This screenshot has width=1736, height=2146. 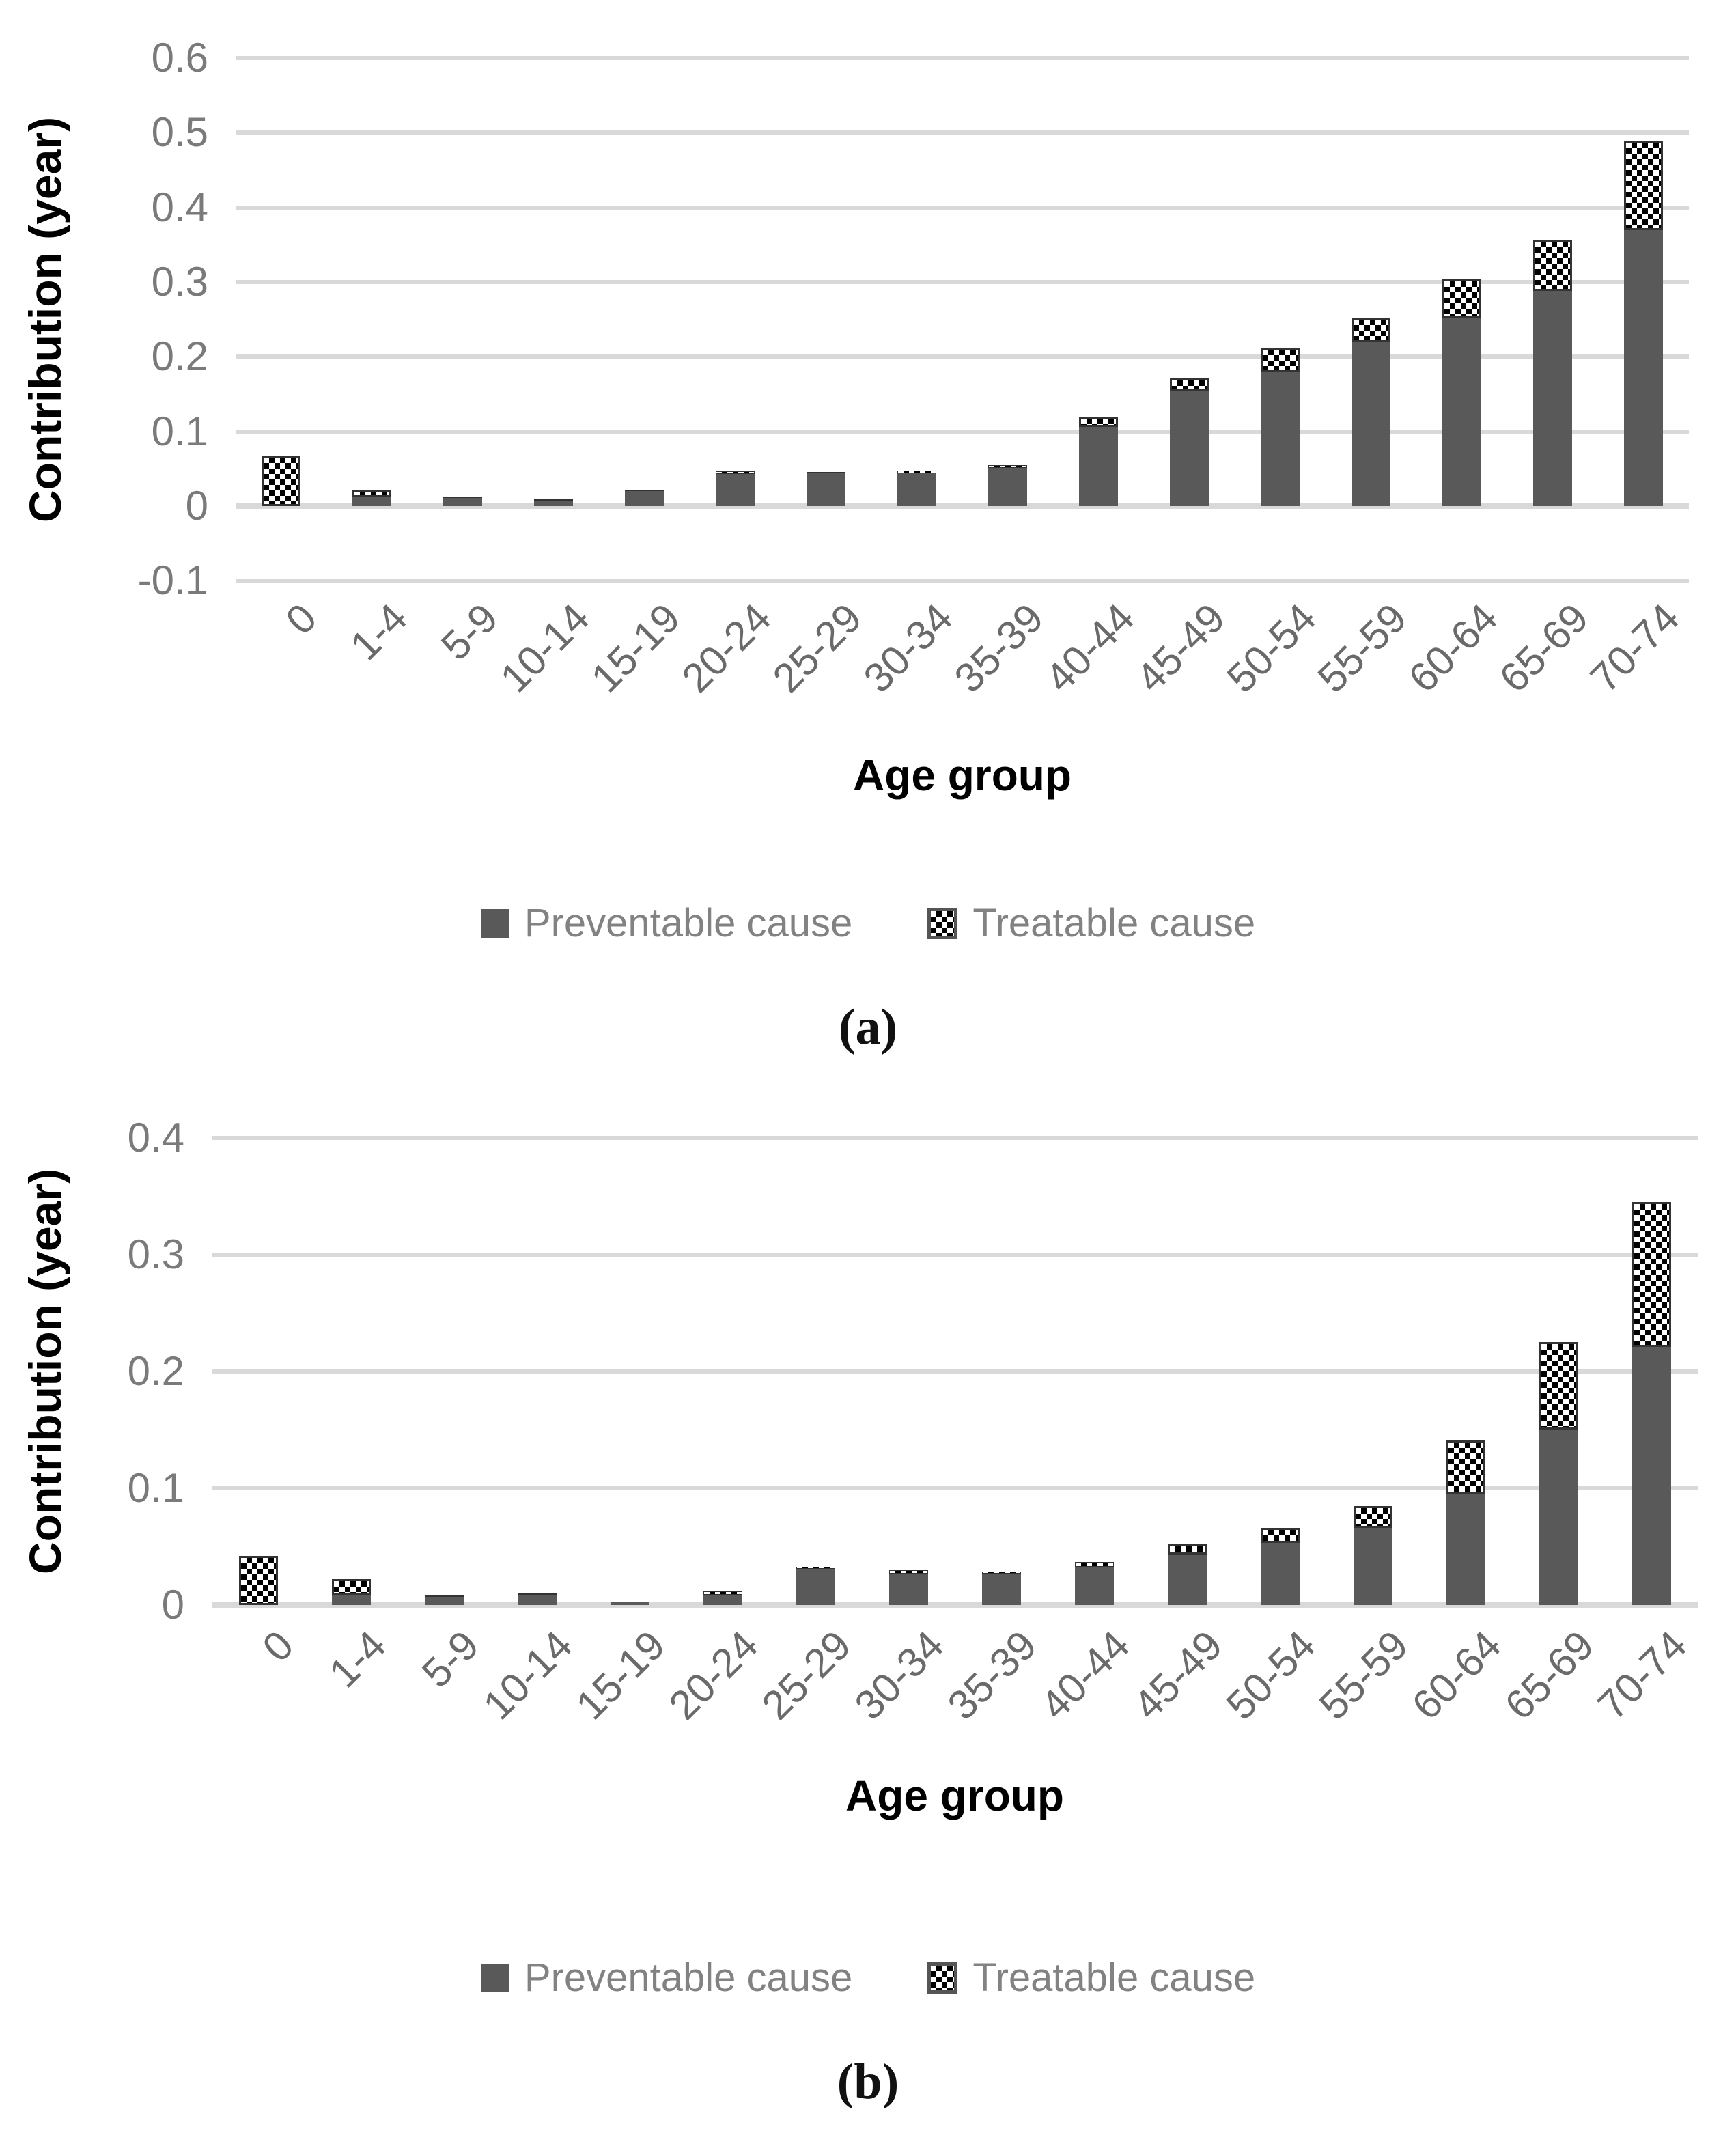 What do you see at coordinates (1453, 647) in the screenshot?
I see `x-tick-label: 60-64` at bounding box center [1453, 647].